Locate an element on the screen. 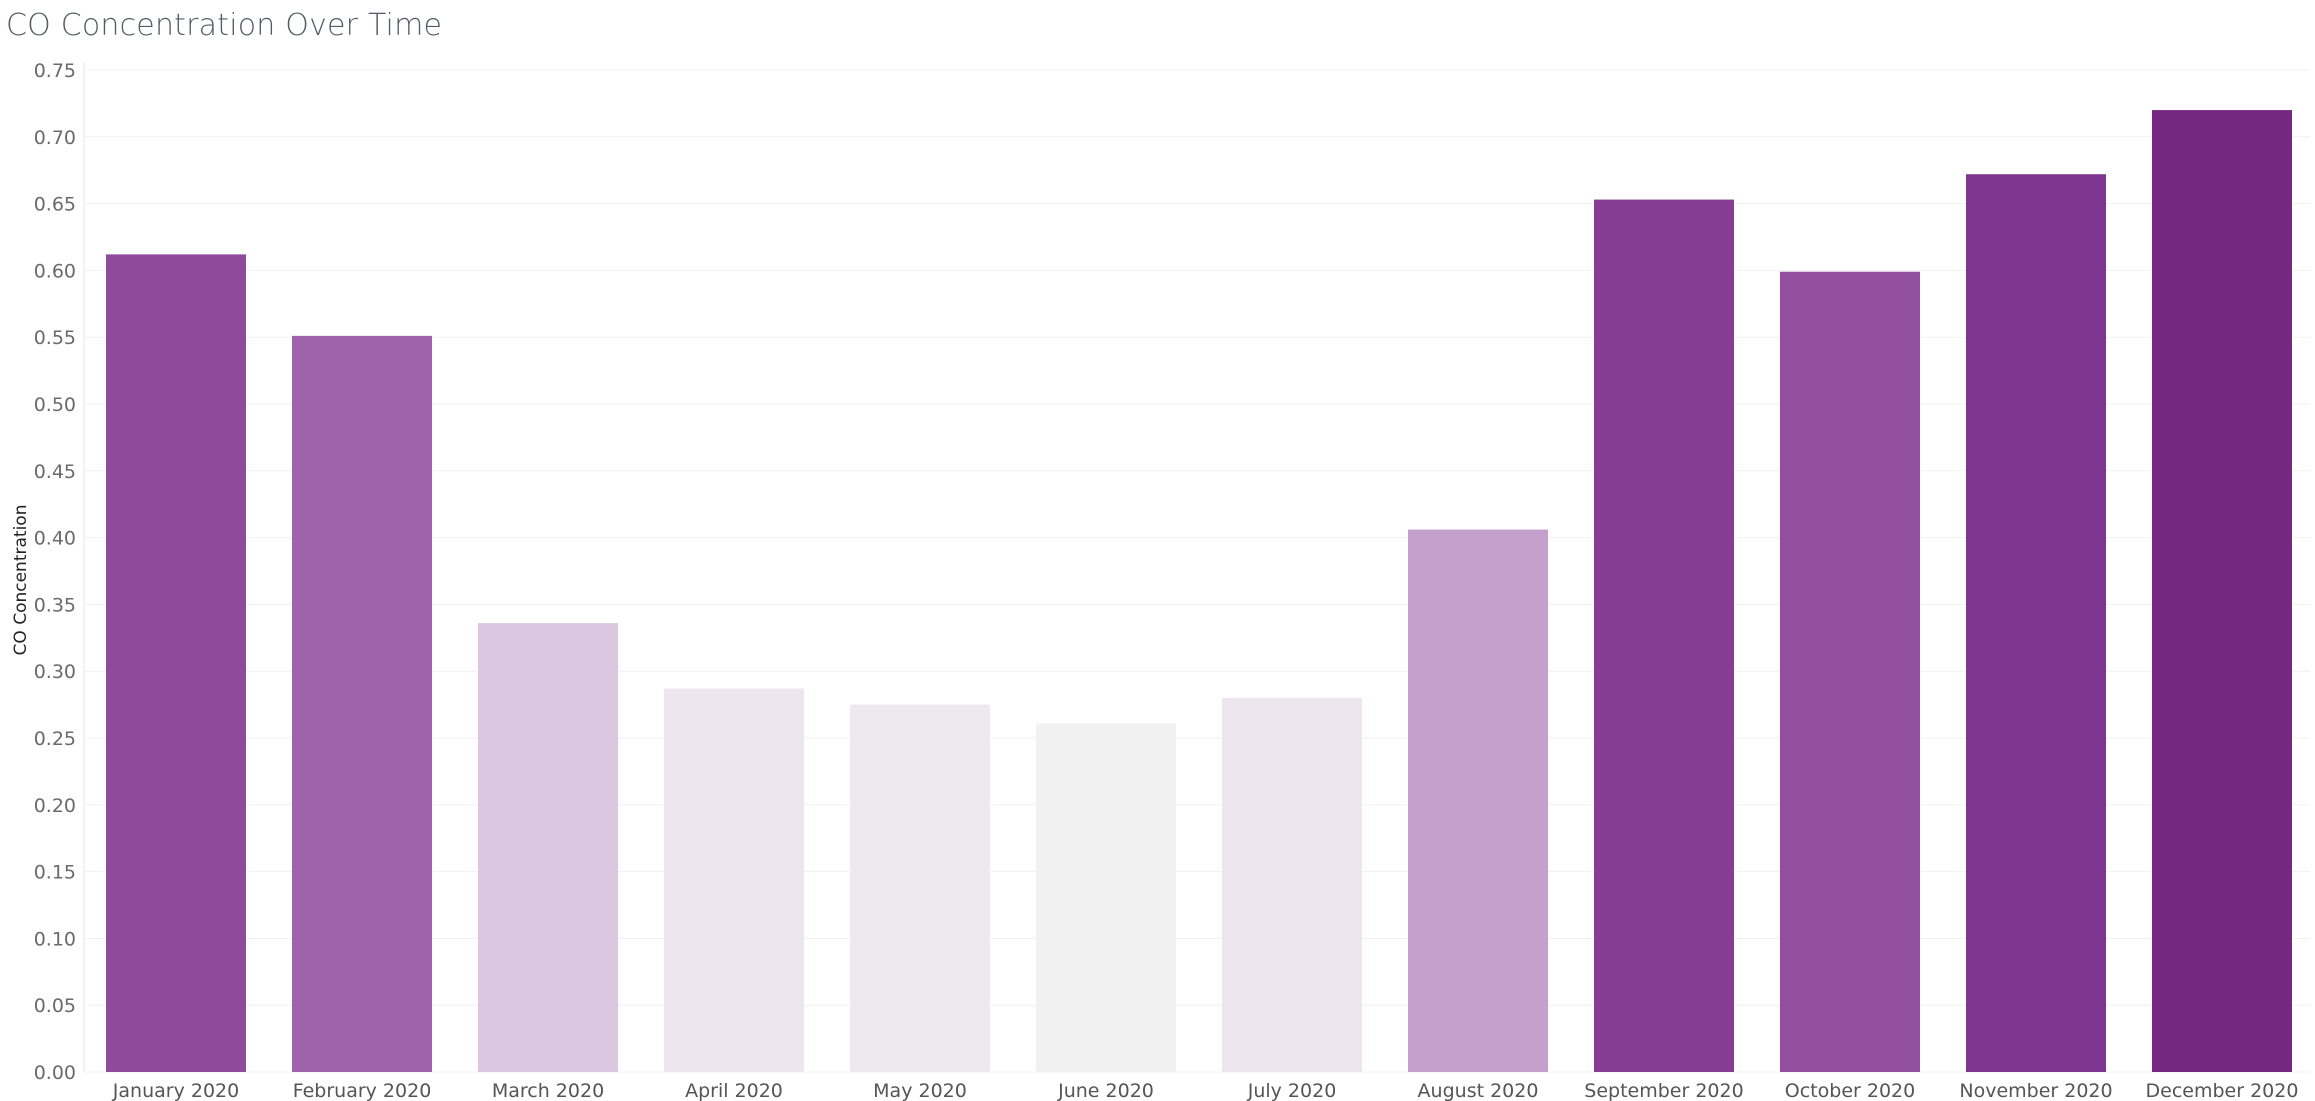  x-category-label: March 2020 is located at coordinates (548, 1090).